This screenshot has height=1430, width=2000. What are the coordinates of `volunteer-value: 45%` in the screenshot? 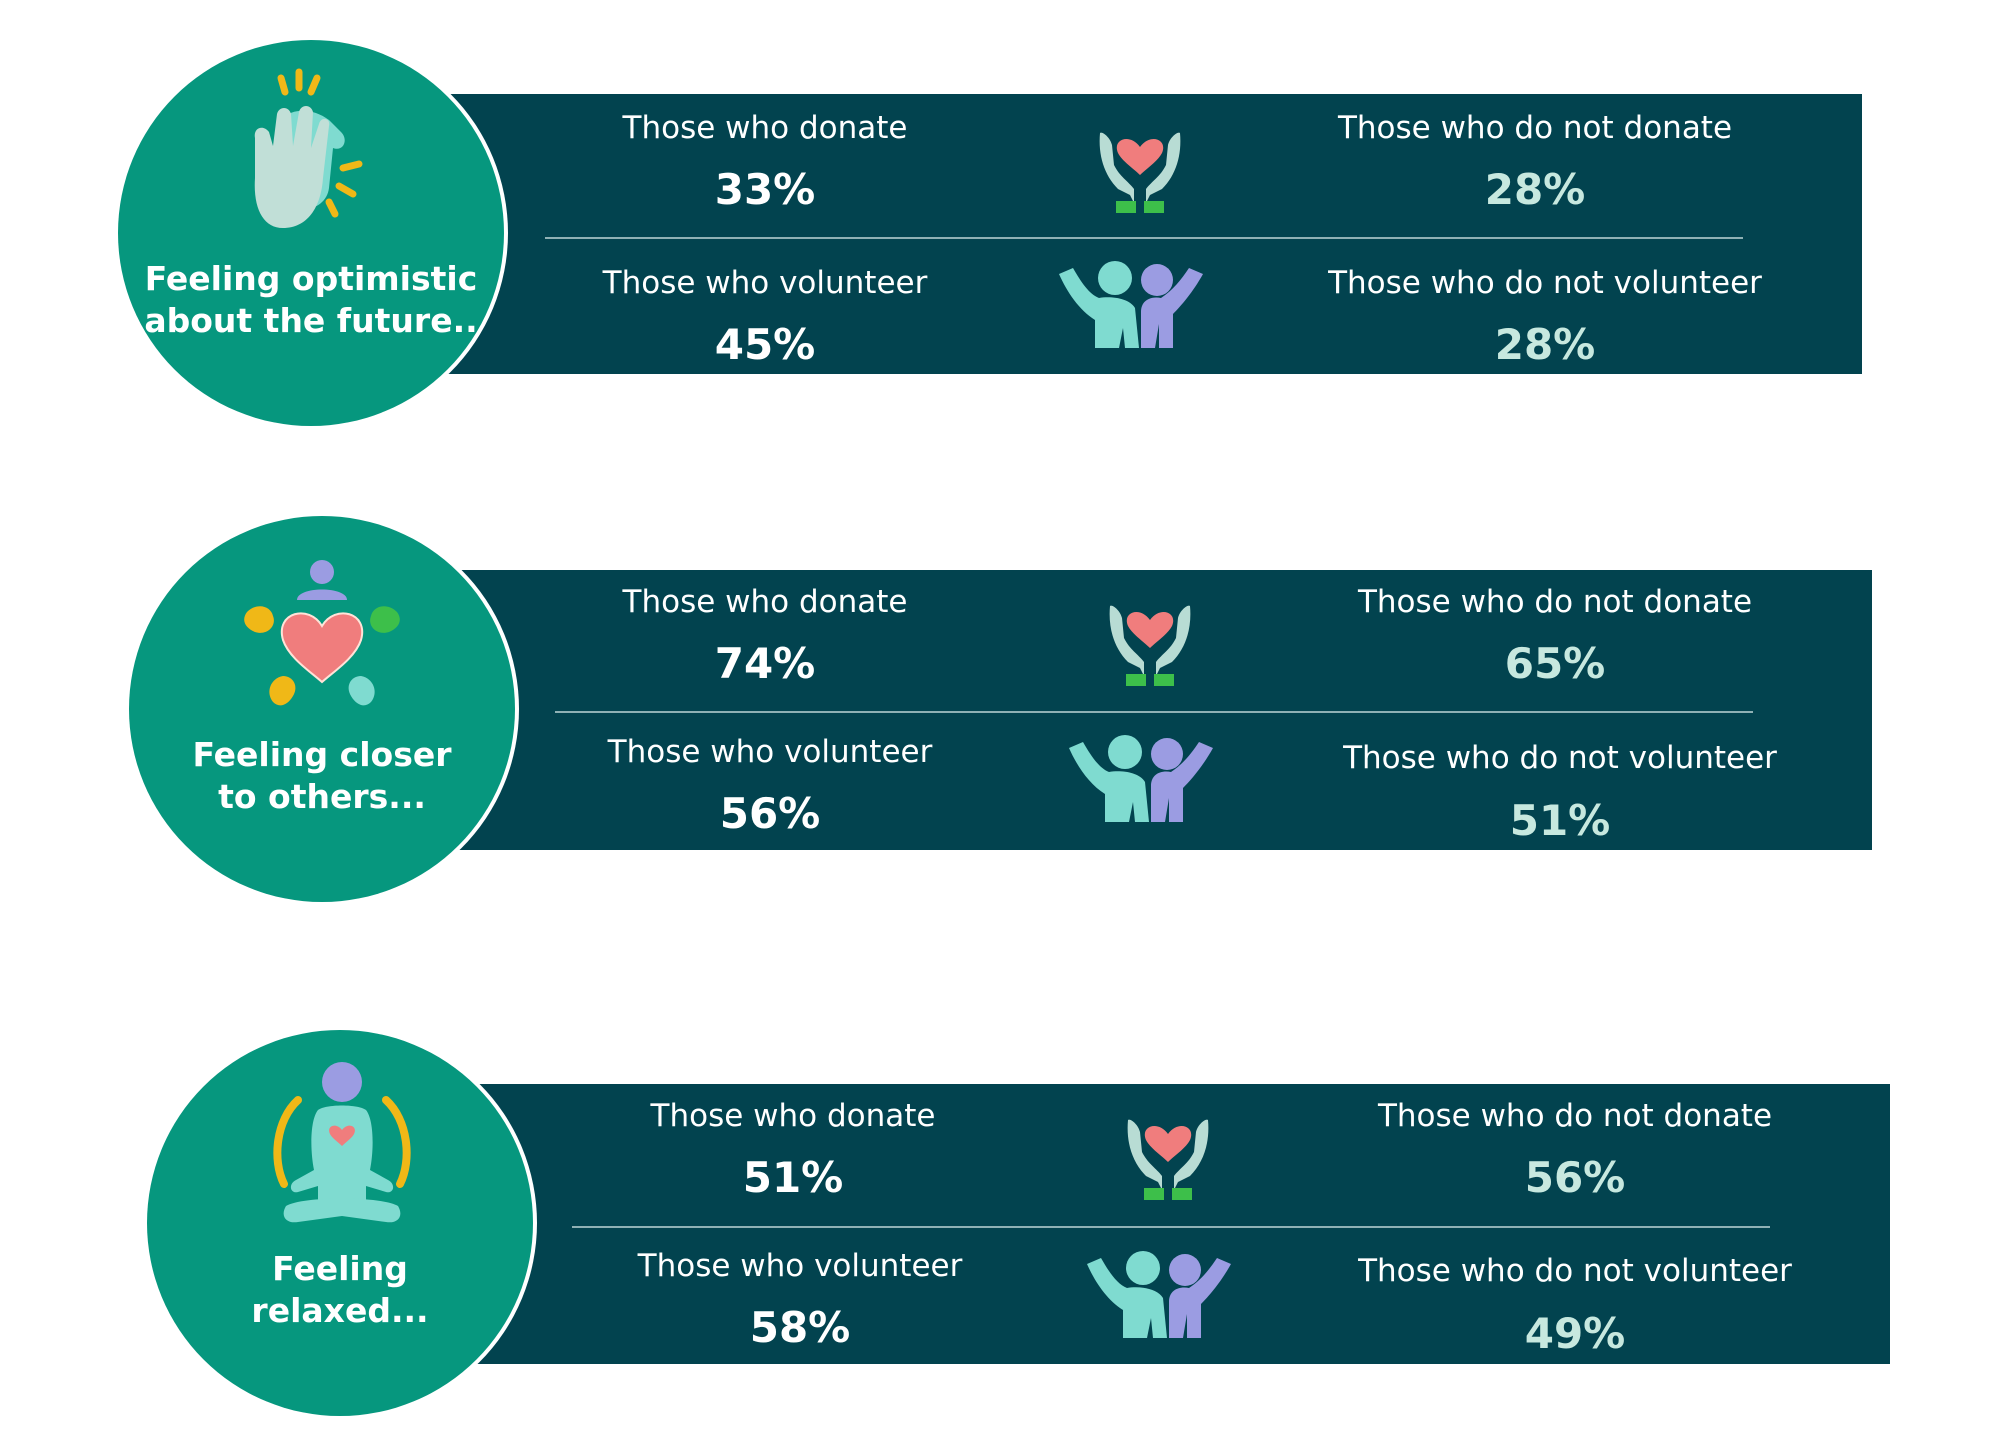 It's located at (765, 344).